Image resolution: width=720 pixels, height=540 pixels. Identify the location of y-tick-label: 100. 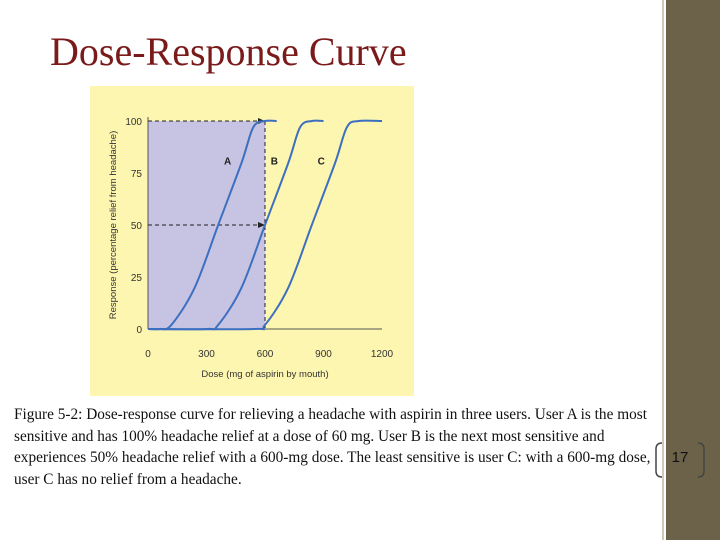
(133, 122).